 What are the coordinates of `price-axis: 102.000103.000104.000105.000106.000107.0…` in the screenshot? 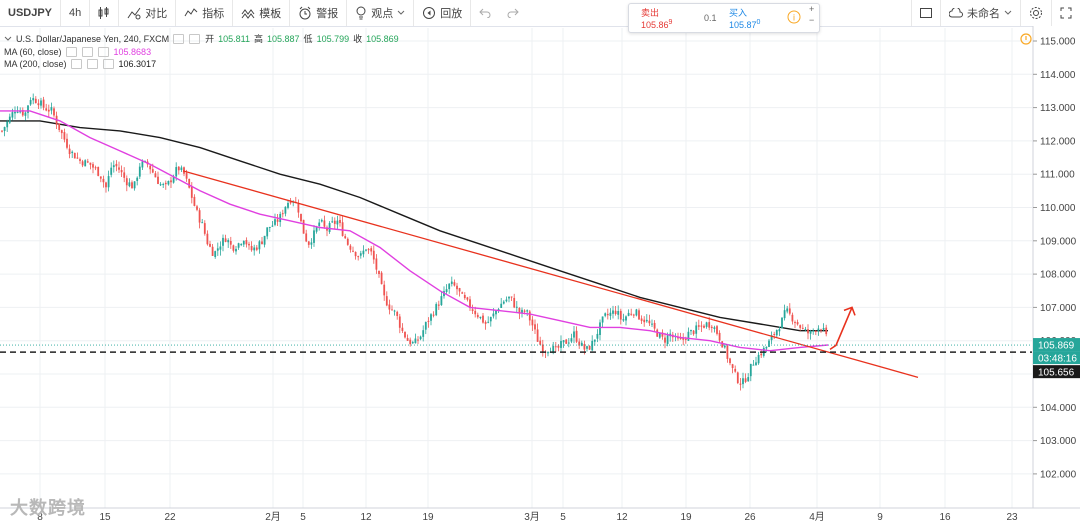 It's located at (1056, 267).